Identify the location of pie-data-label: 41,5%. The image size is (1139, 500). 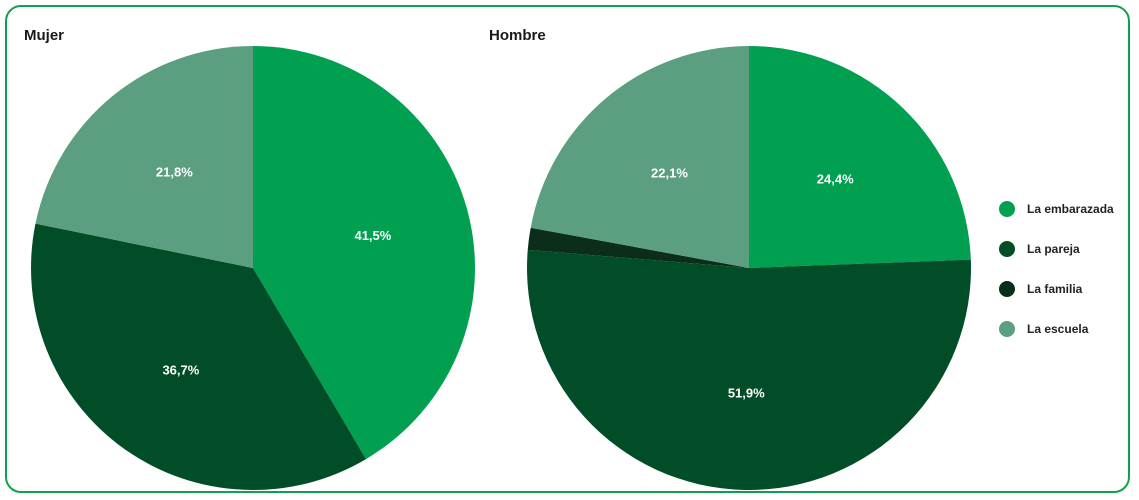
(372, 235).